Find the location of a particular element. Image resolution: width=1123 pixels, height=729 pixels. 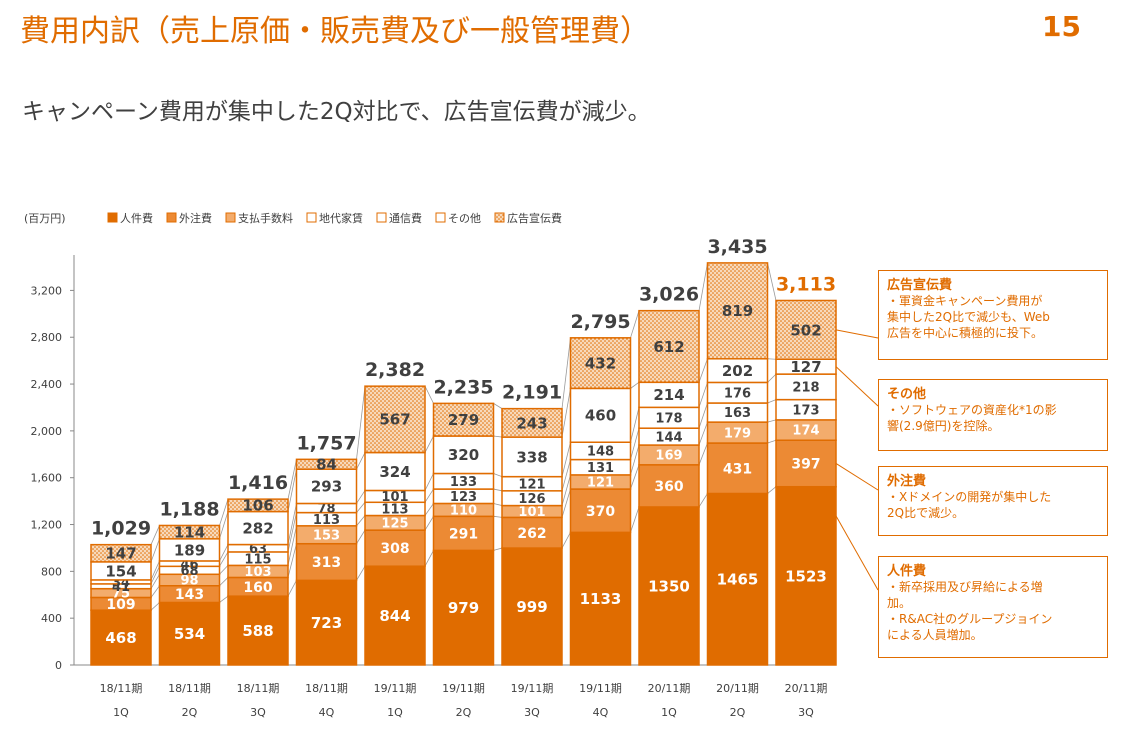

y-tick-label: 800 is located at coordinates (51, 571).